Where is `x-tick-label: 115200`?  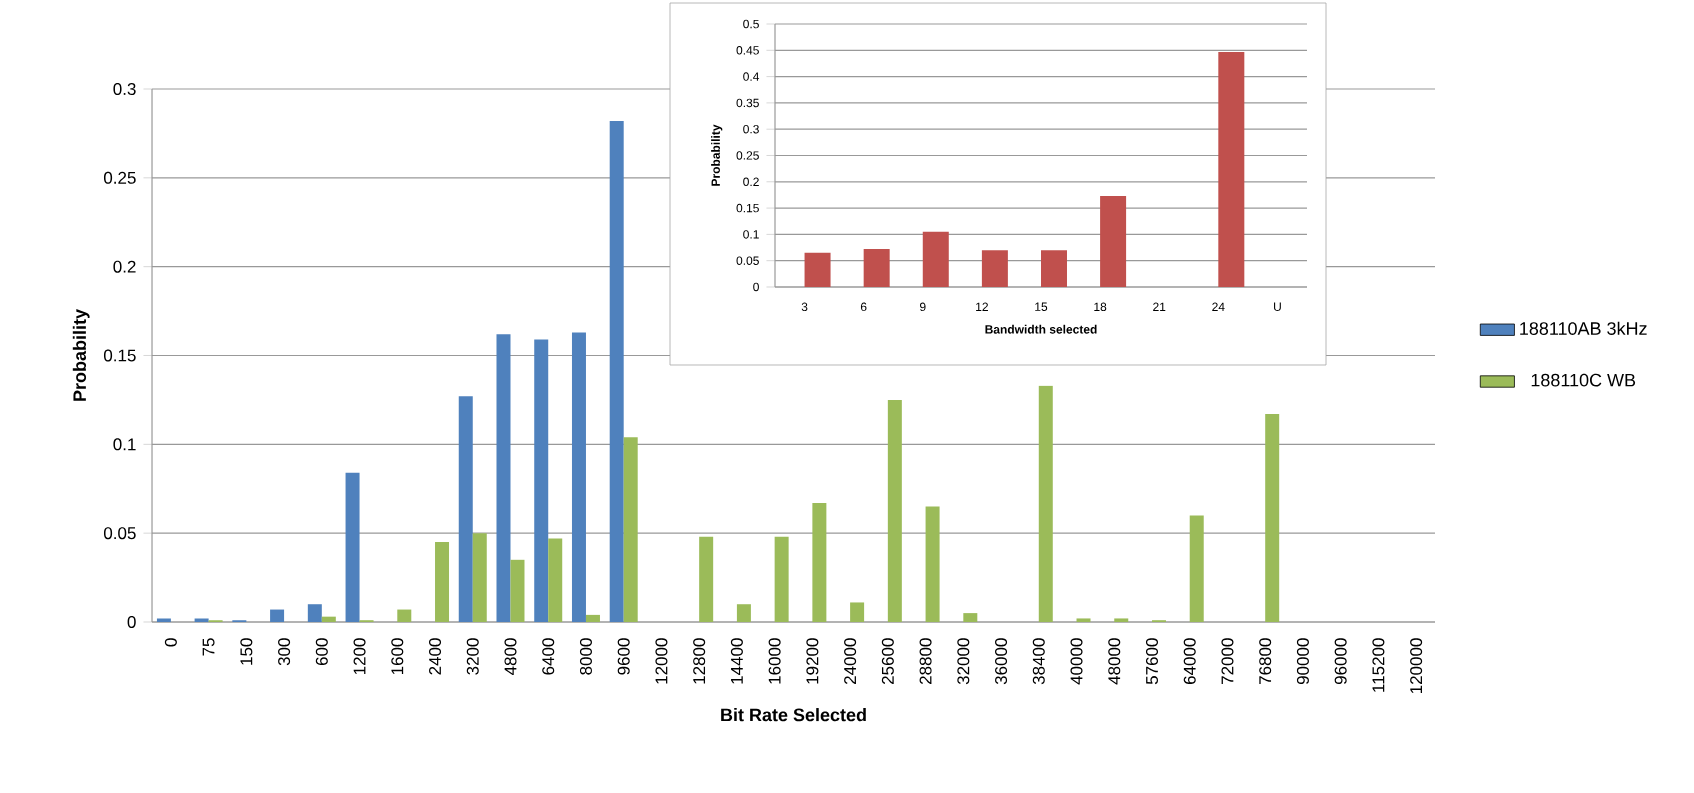 x-tick-label: 115200 is located at coordinates (1378, 665).